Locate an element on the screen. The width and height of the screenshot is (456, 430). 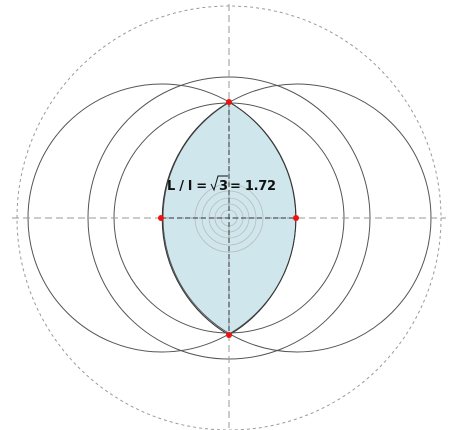
ratio-label-radicand: 3 is located at coordinates (223, 186).